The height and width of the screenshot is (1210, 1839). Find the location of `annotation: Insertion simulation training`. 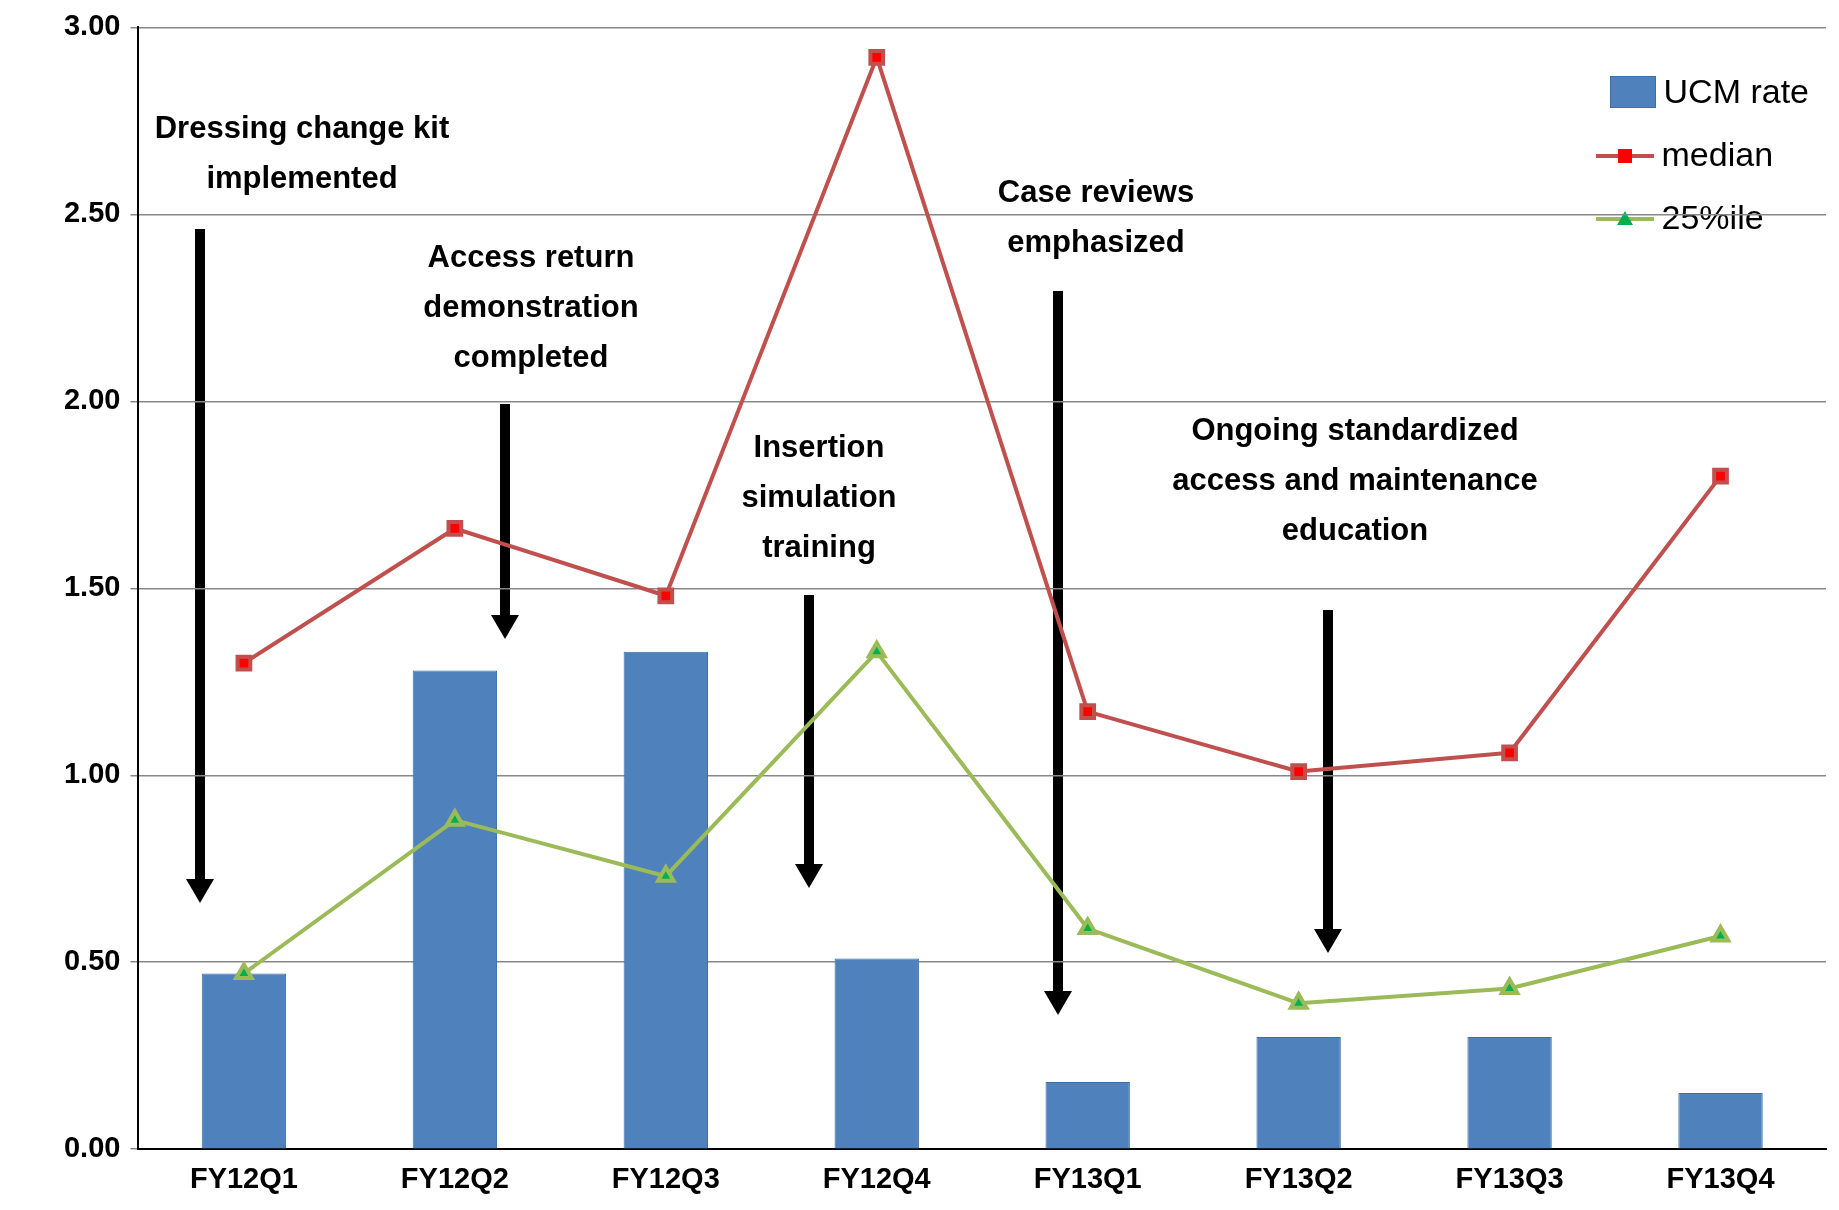

annotation: Insertion simulation training is located at coordinates (819, 497).